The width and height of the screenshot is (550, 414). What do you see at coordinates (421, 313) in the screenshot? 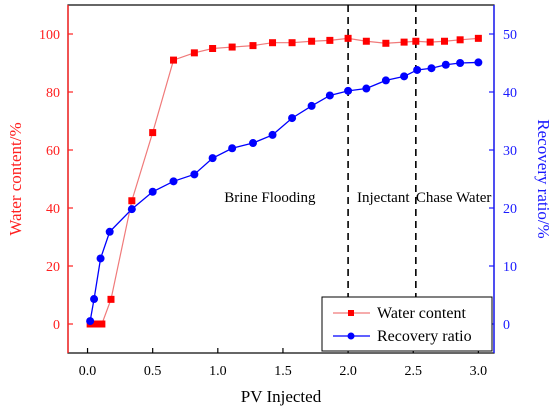
I see `legend-water-label: Water content` at bounding box center [421, 313].